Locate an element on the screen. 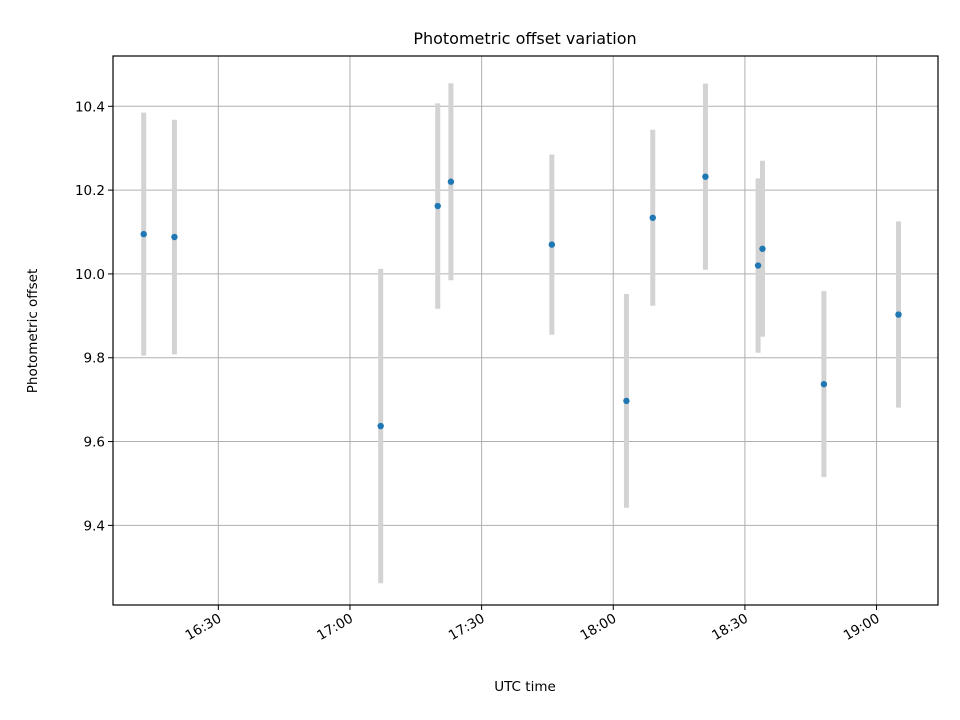 The height and width of the screenshot is (720, 960). x-tick-label: 18:30 is located at coordinates (730, 627).